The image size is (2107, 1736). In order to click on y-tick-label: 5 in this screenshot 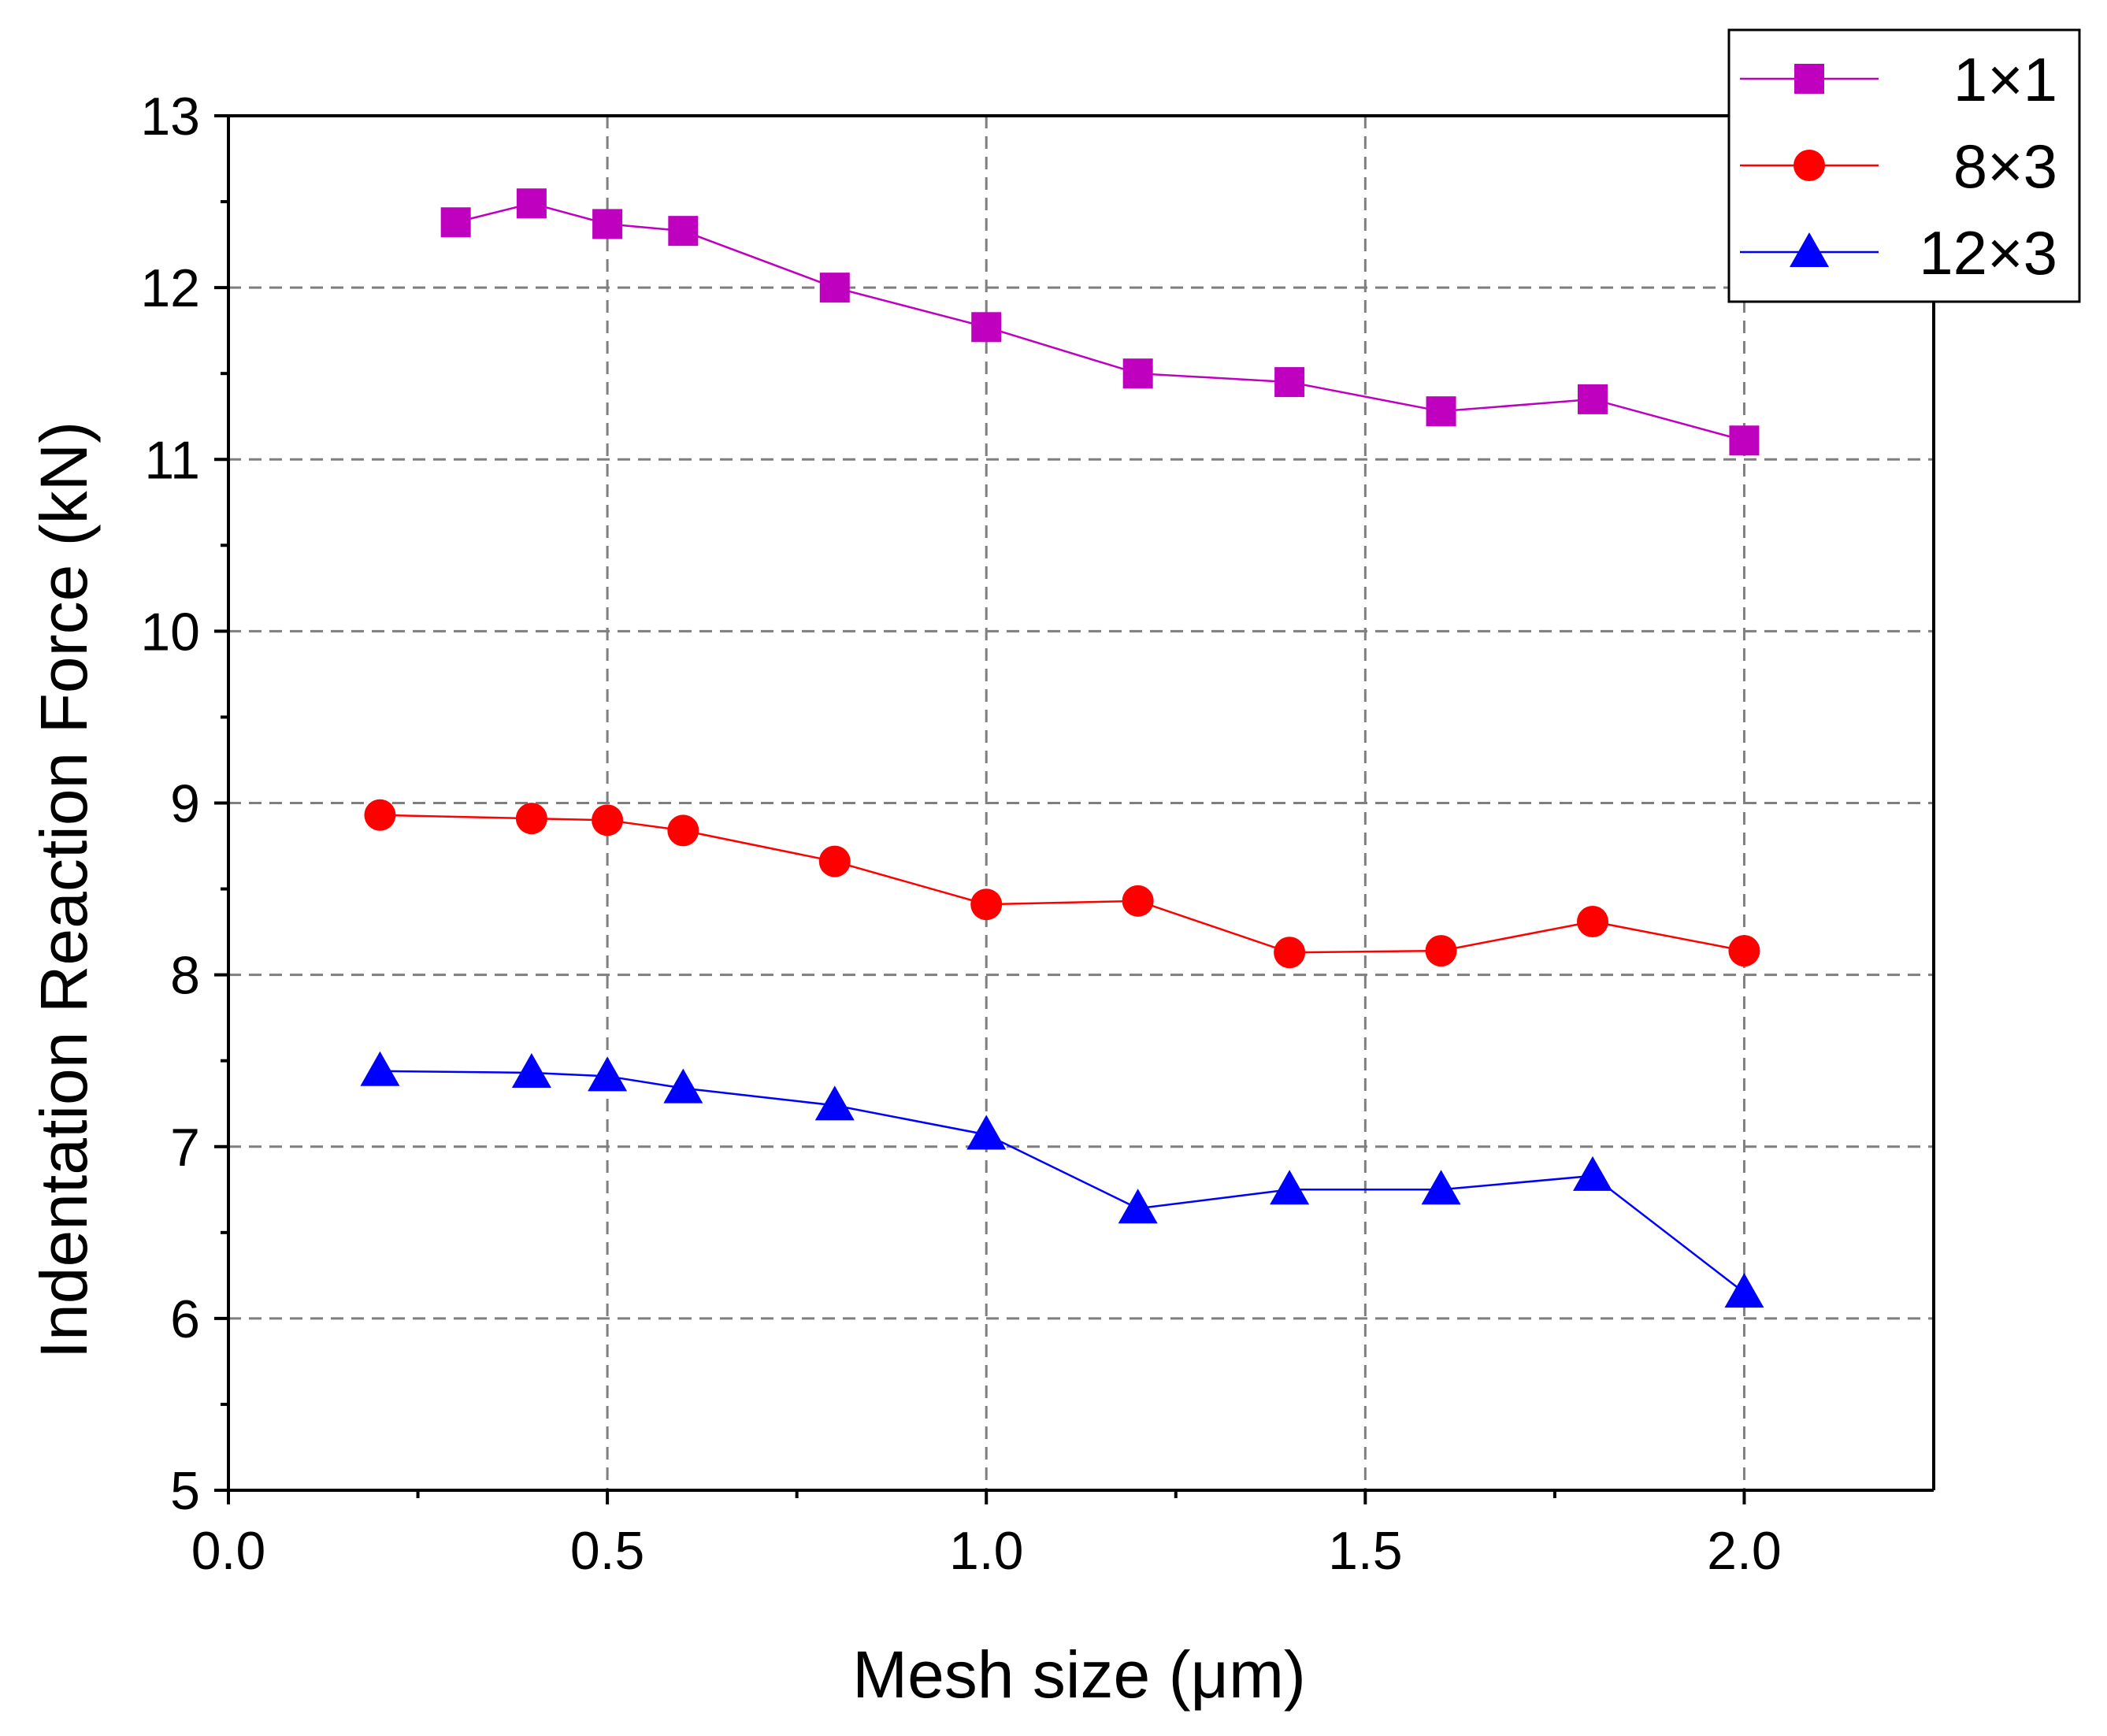, I will do `click(185, 1491)`.